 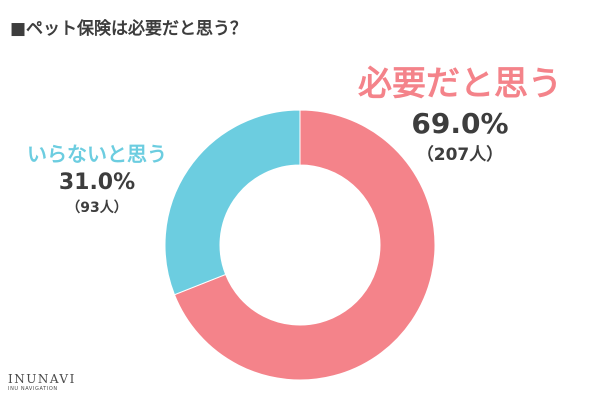 I want to click on brand-logo: INUNAVI INU NAVIGATION, so click(x=42, y=382).